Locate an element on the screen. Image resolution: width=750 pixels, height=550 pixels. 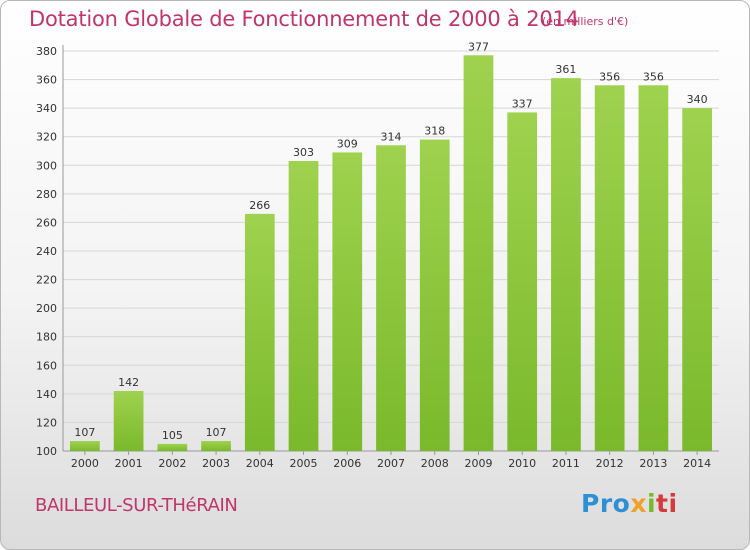
value-label: 340 is located at coordinates (697, 99).